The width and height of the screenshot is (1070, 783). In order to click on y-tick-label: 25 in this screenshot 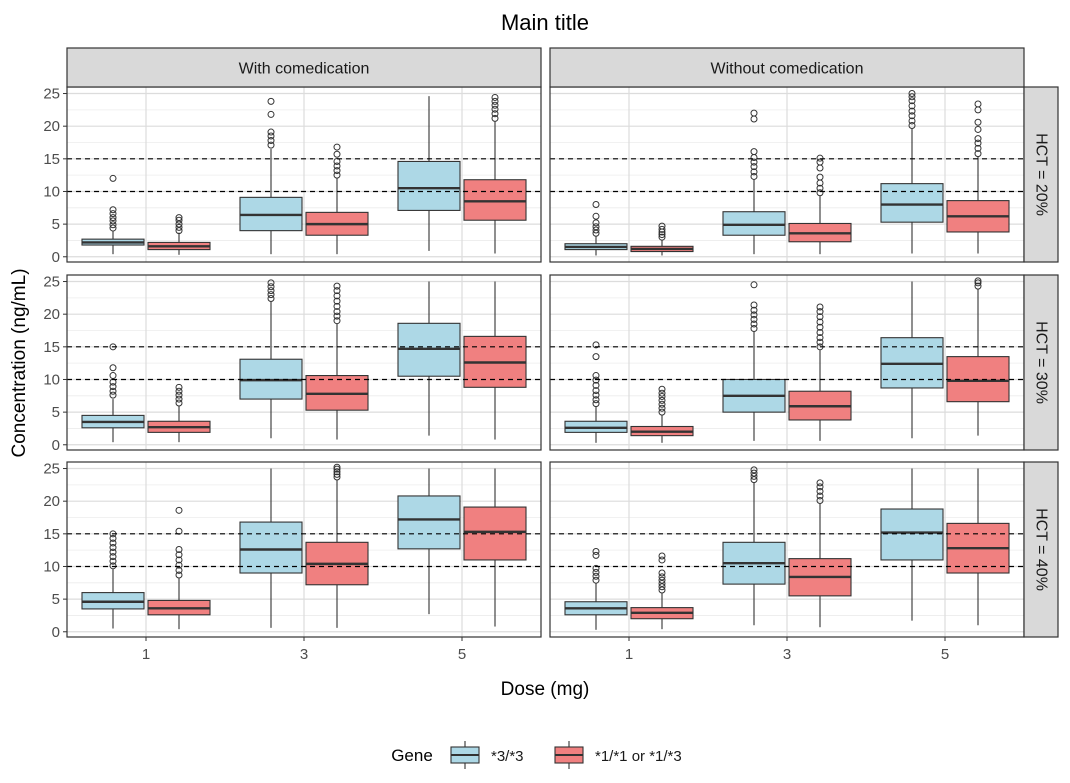, I will do `click(51, 94)`.